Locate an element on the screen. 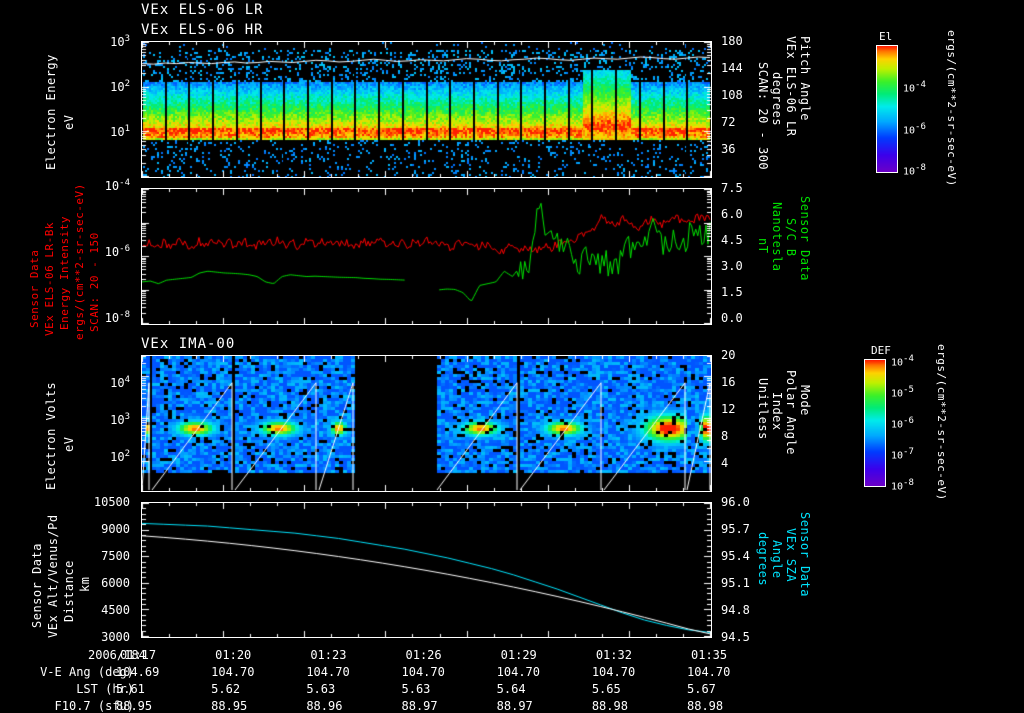 The height and width of the screenshot is (713, 1024). xaxis-row-label: F10.7 (sfu) is located at coordinates (94, 706).